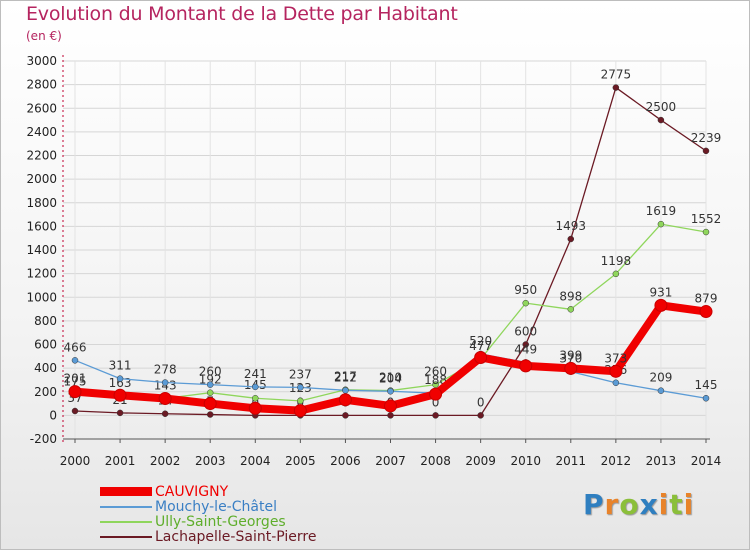 Image resolution: width=750 pixels, height=550 pixels. Describe the element at coordinates (661, 461) in the screenshot. I see `x-tick-label: 2013` at that location.